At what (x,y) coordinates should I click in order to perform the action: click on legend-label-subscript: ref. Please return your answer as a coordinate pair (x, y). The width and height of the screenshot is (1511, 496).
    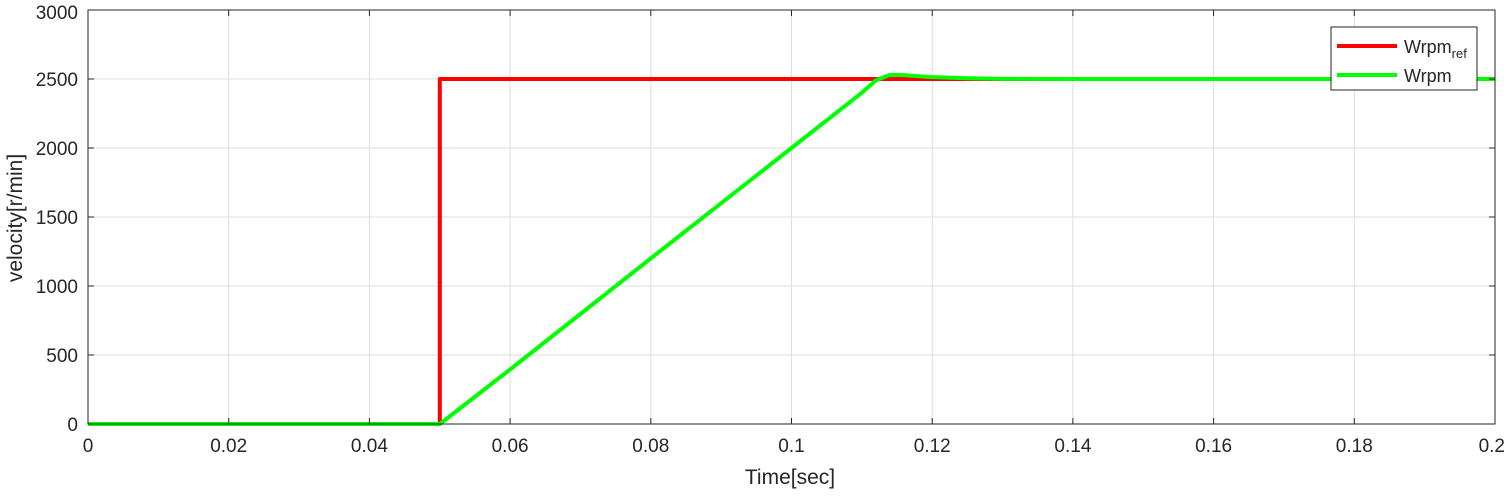
    Looking at the image, I should click on (1460, 53).